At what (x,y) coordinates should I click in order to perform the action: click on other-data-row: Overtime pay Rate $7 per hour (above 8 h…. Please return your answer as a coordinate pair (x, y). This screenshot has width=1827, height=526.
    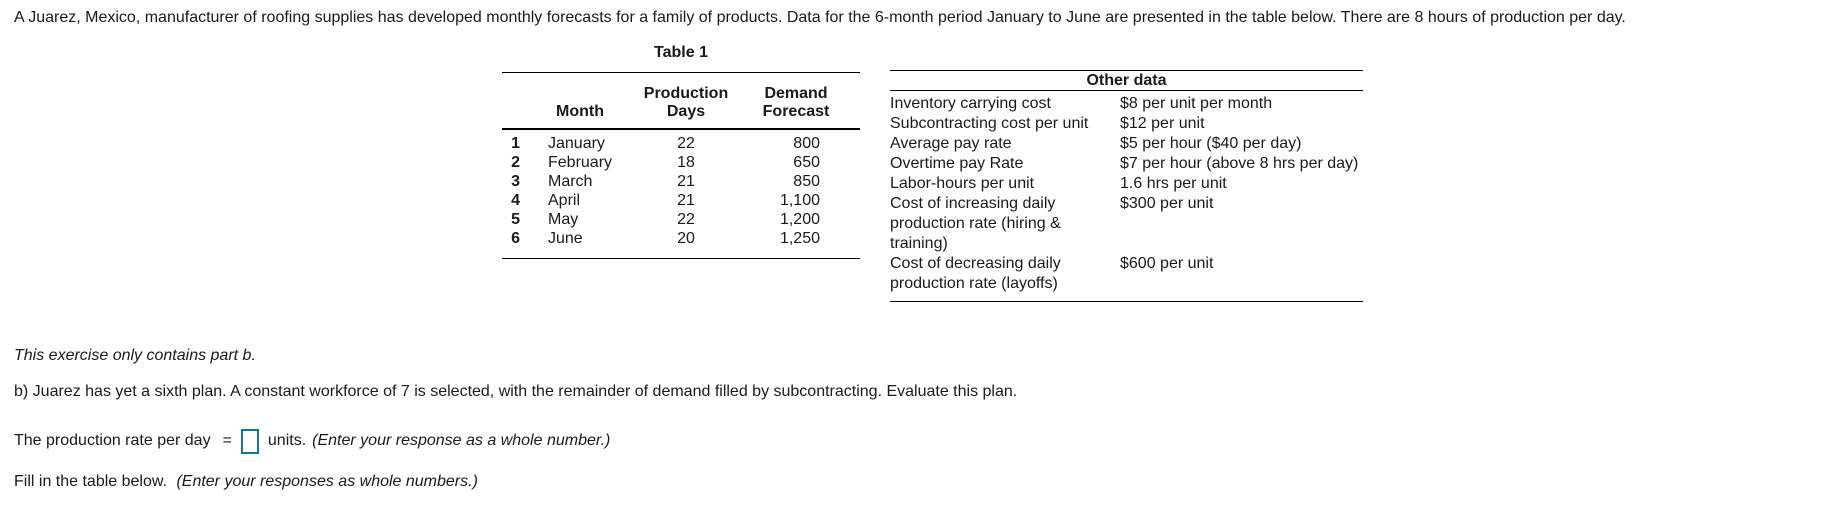
    Looking at the image, I should click on (1126, 164).